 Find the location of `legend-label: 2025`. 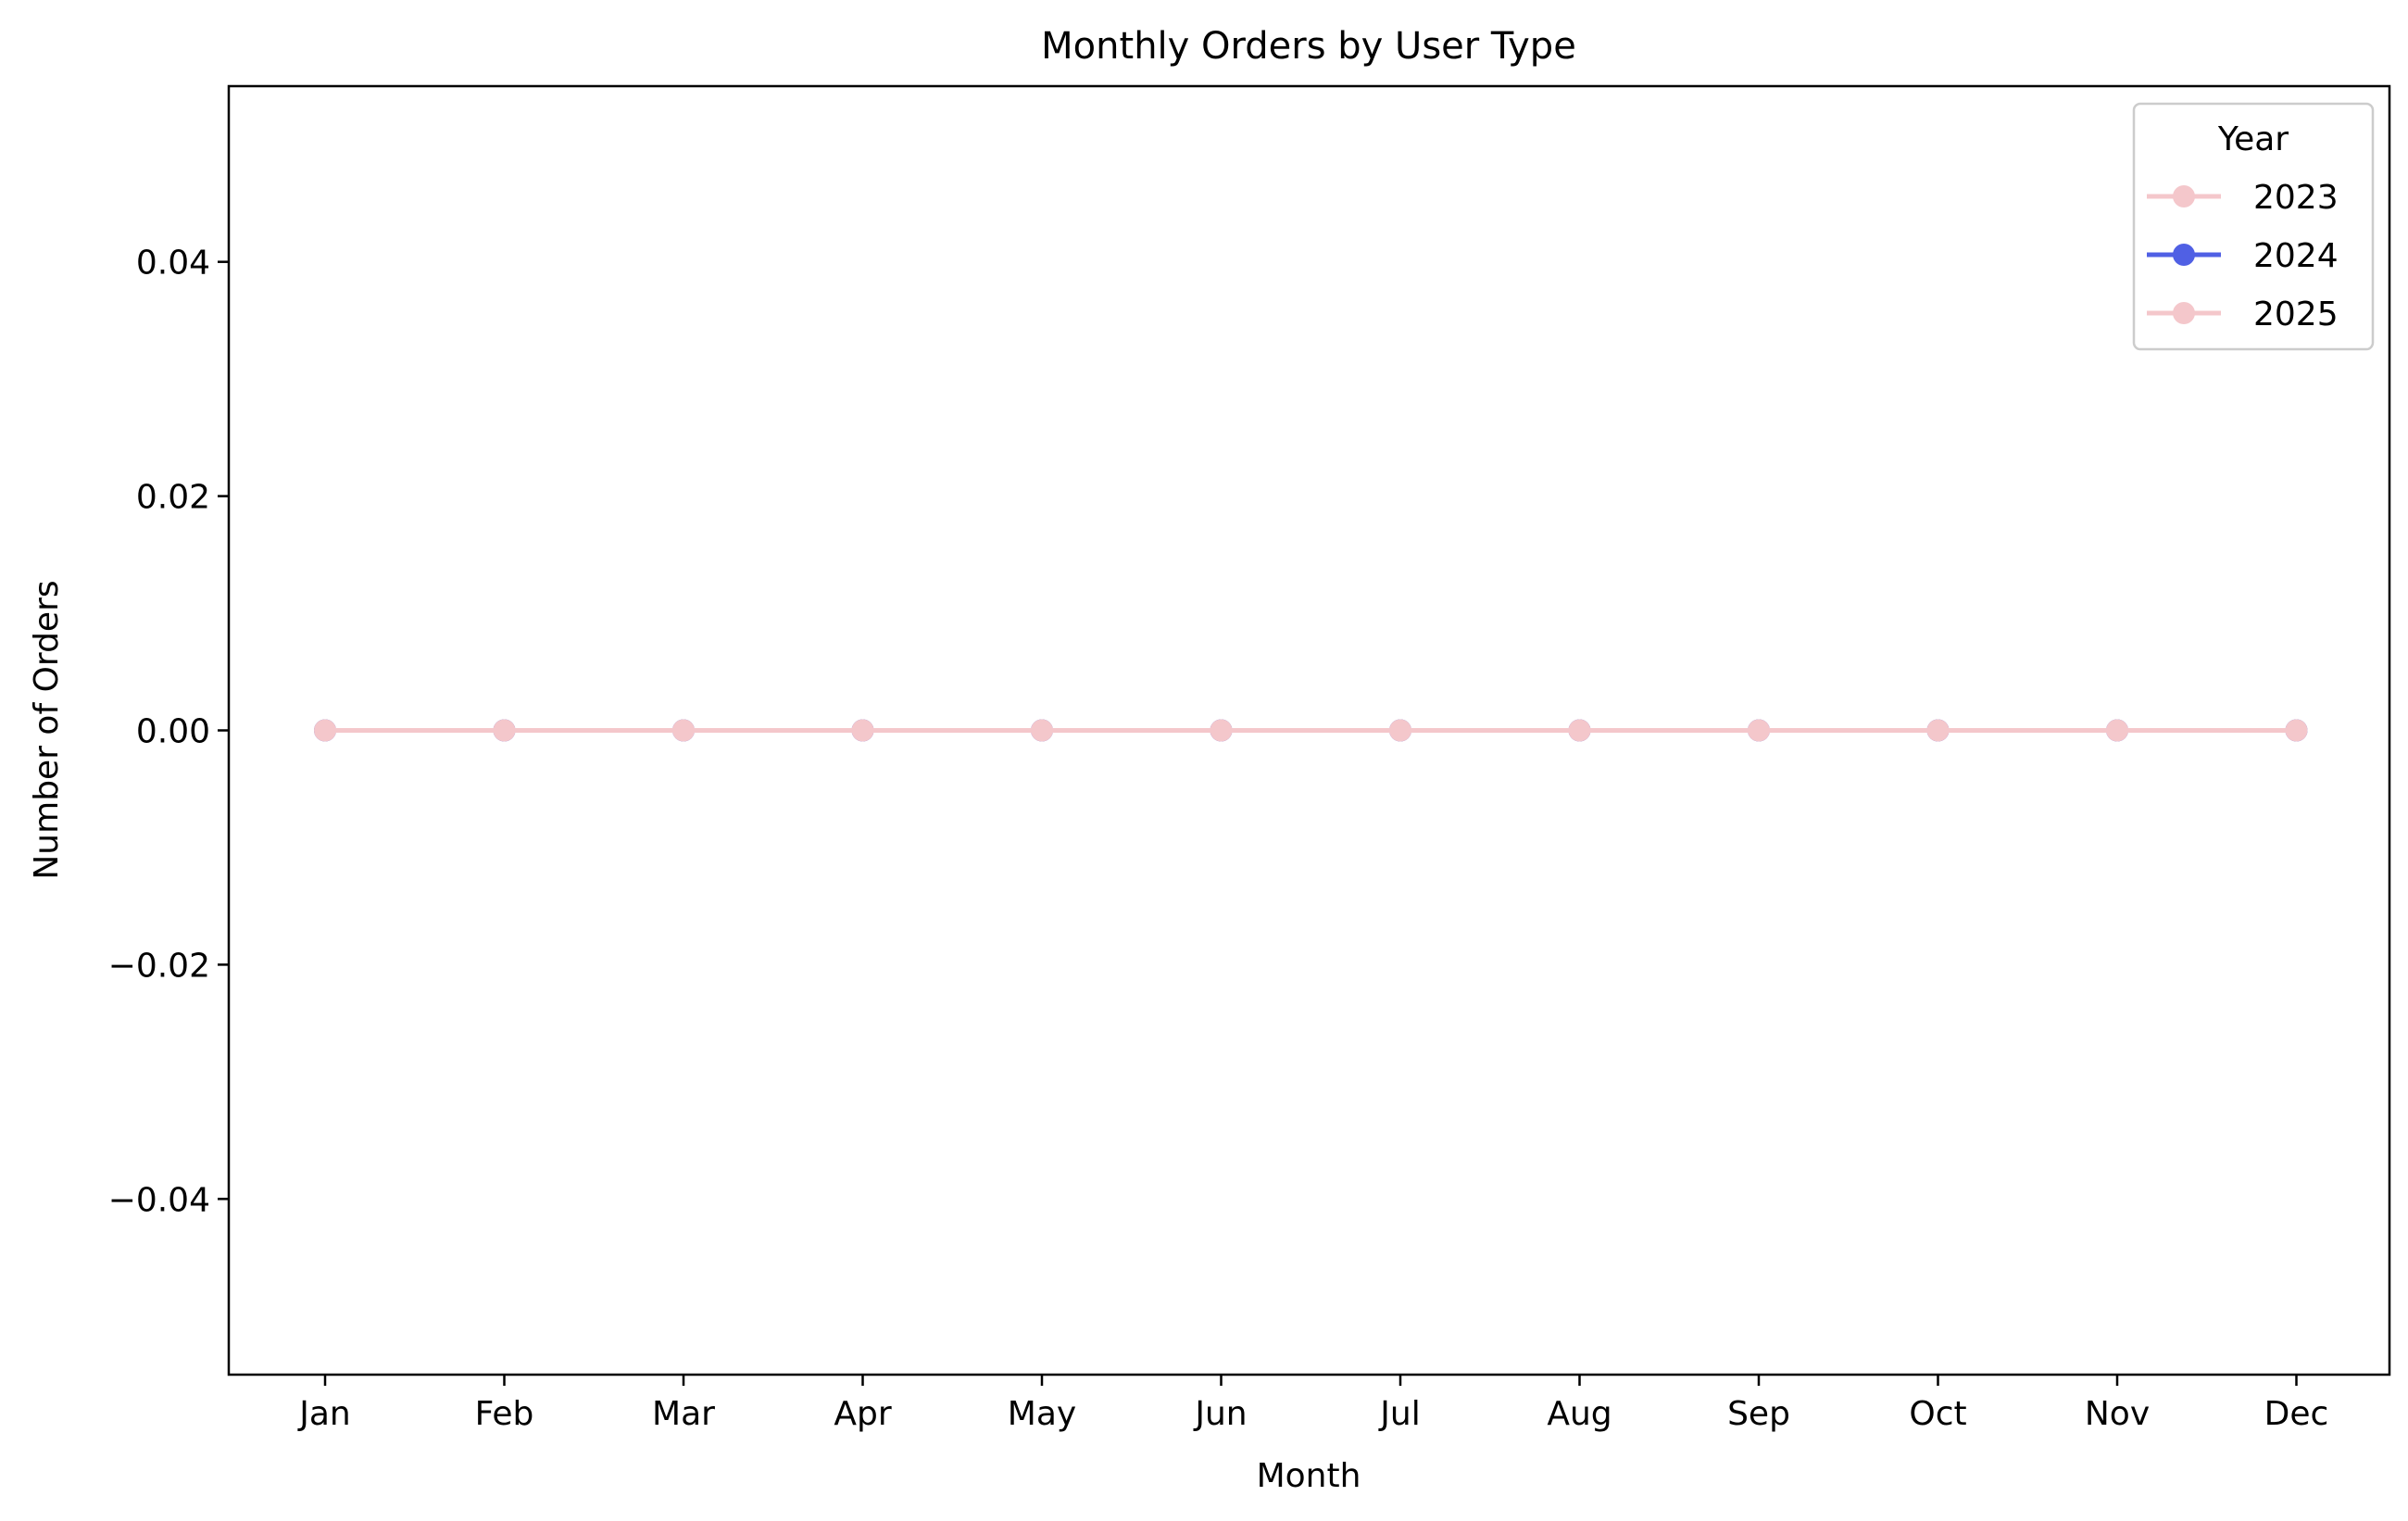

legend-label: 2025 is located at coordinates (2296, 314).